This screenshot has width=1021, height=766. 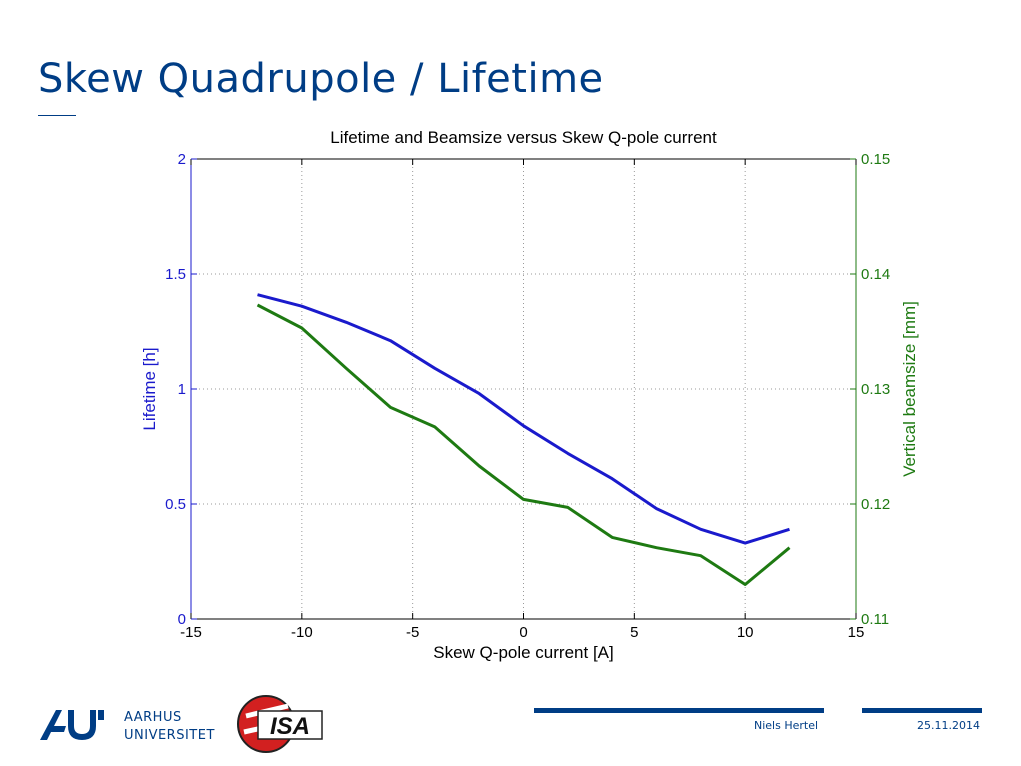 I want to click on footer-author: Niels Hertel, so click(x=786, y=725).